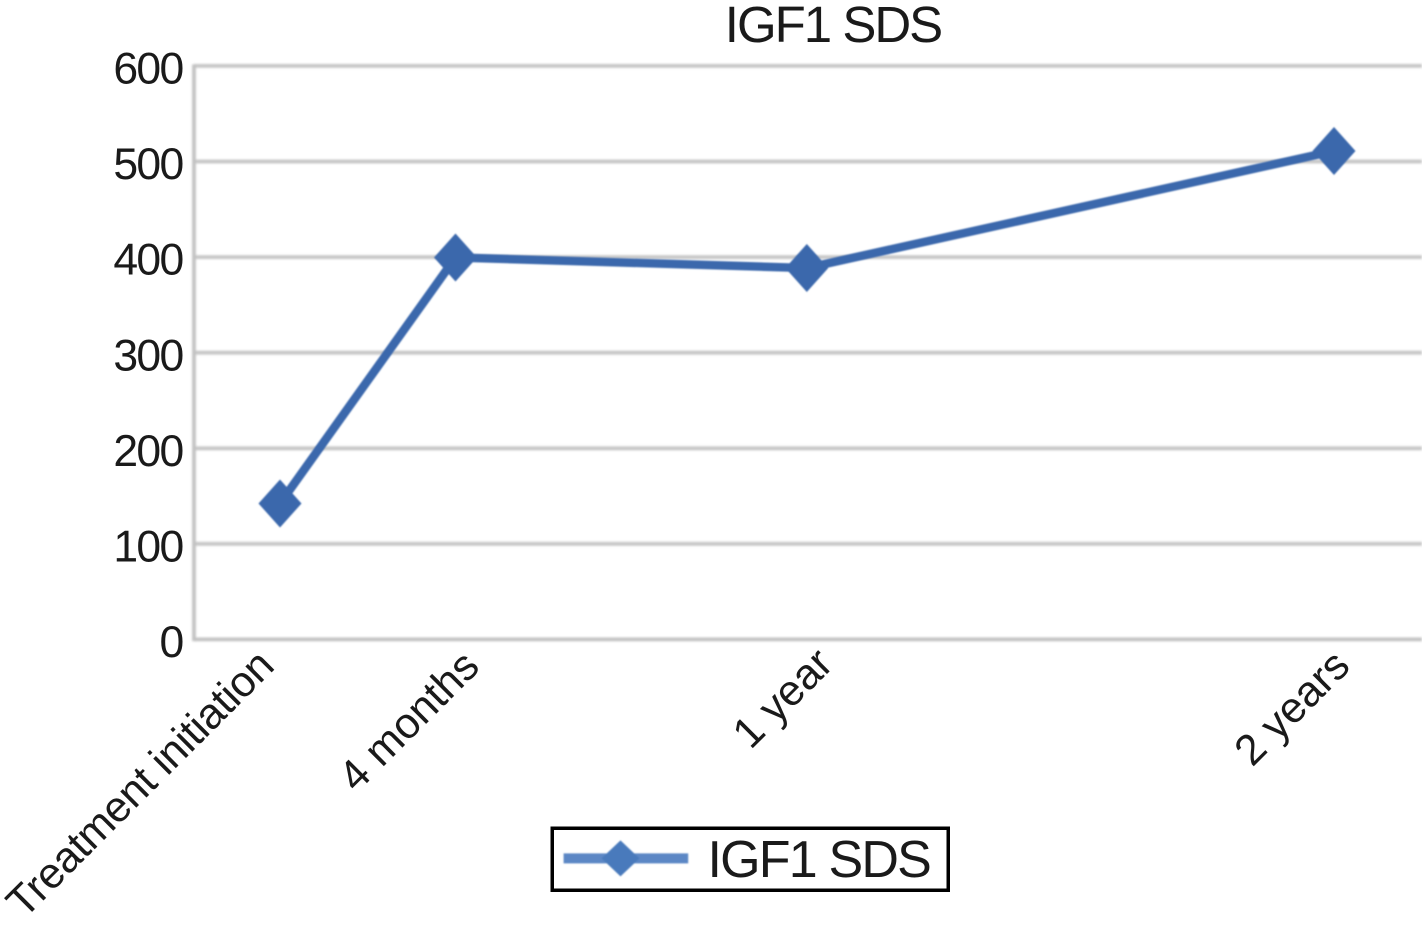 Image resolution: width=1422 pixels, height=927 pixels. What do you see at coordinates (148, 260) in the screenshot?
I see `svg-text: 400` at bounding box center [148, 260].